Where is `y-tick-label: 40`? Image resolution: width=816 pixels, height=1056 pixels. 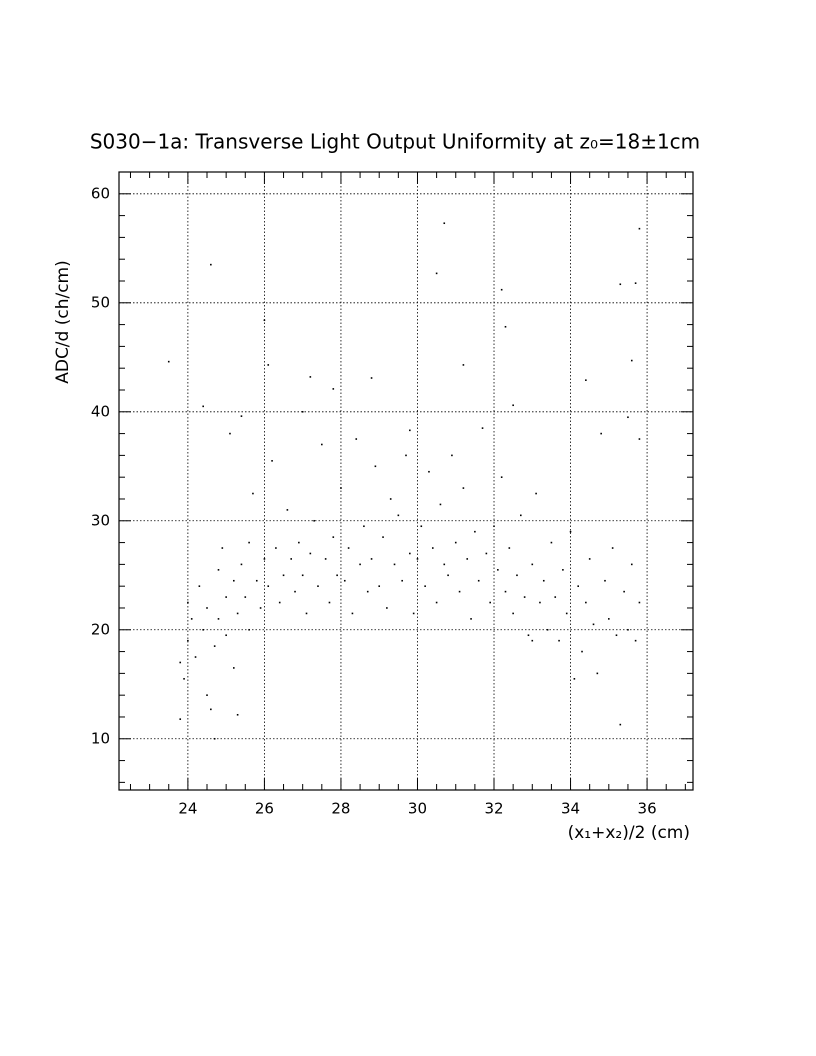 y-tick-label: 40 is located at coordinates (100, 411).